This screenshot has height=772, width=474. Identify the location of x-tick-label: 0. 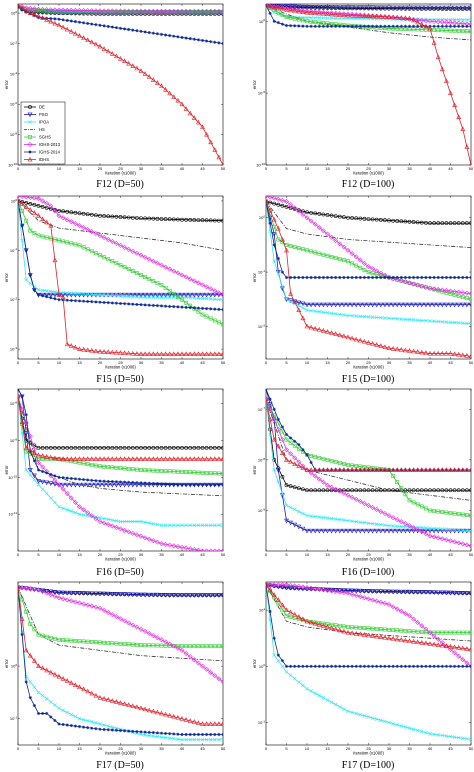
(18, 362).